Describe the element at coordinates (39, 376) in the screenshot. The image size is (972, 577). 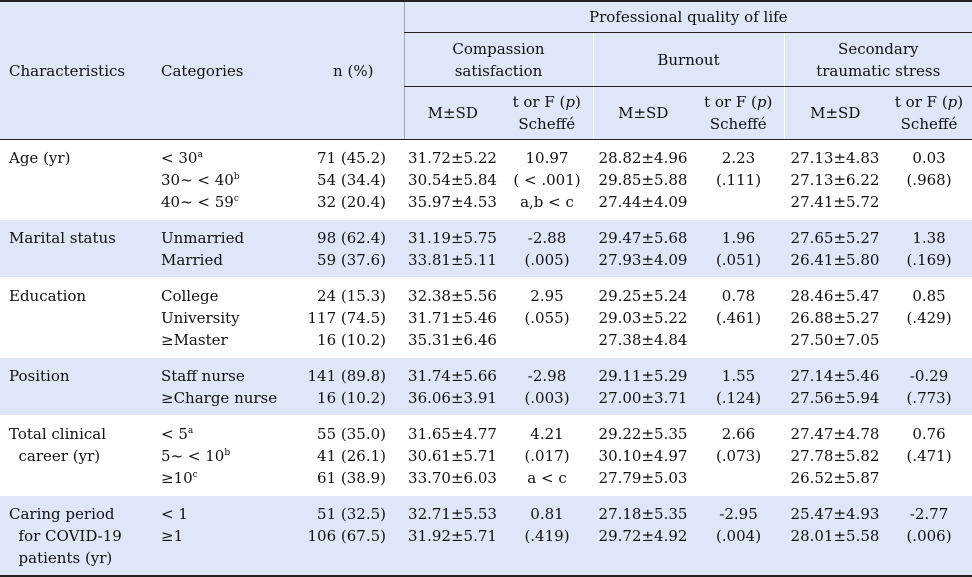
I see `characteristic-cell-line: Position` at that location.